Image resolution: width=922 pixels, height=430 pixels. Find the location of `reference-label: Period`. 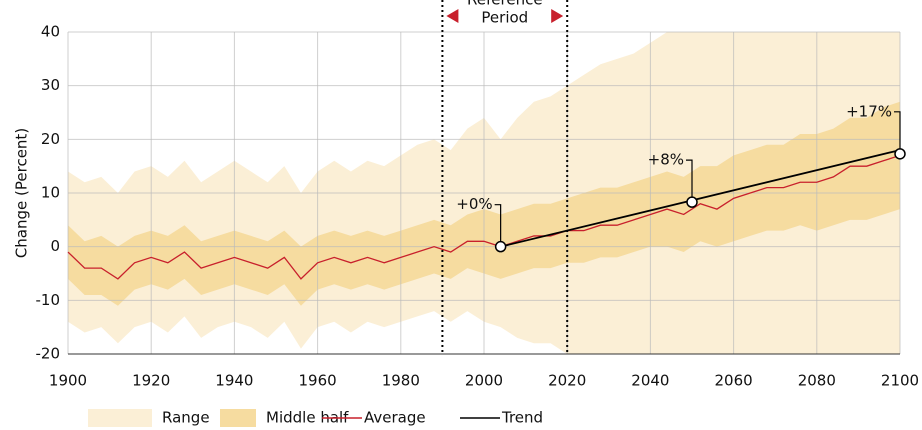

reference-label: Period is located at coordinates (504, 18).